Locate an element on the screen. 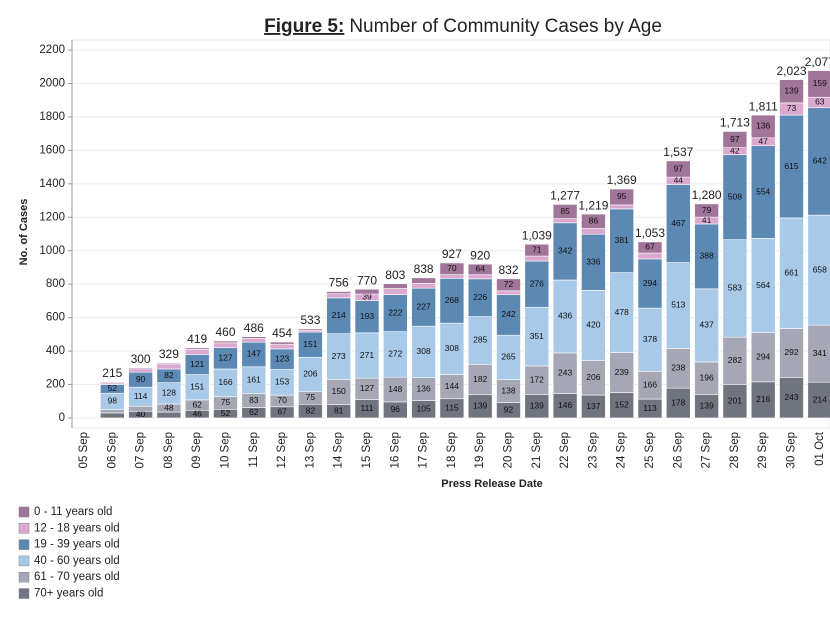 The image size is (830, 622). segment-label: 144 is located at coordinates (452, 386).